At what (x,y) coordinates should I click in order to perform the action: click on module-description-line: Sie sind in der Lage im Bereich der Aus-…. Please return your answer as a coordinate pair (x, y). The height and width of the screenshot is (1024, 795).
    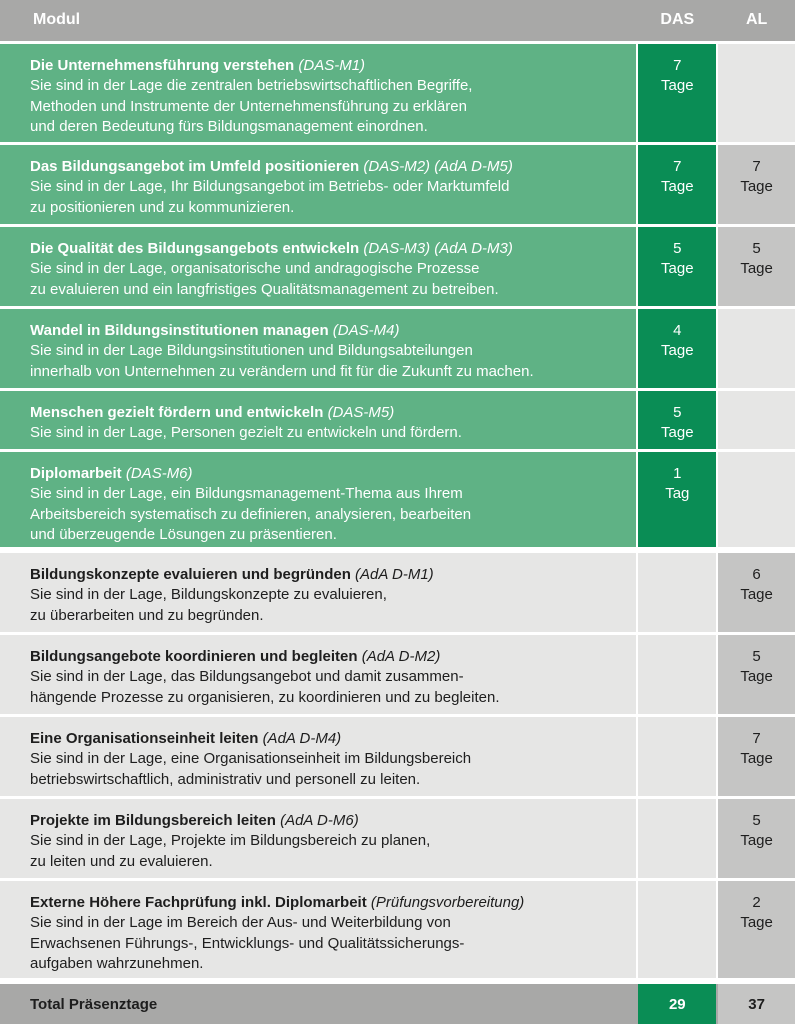
    Looking at the image, I should click on (240, 922).